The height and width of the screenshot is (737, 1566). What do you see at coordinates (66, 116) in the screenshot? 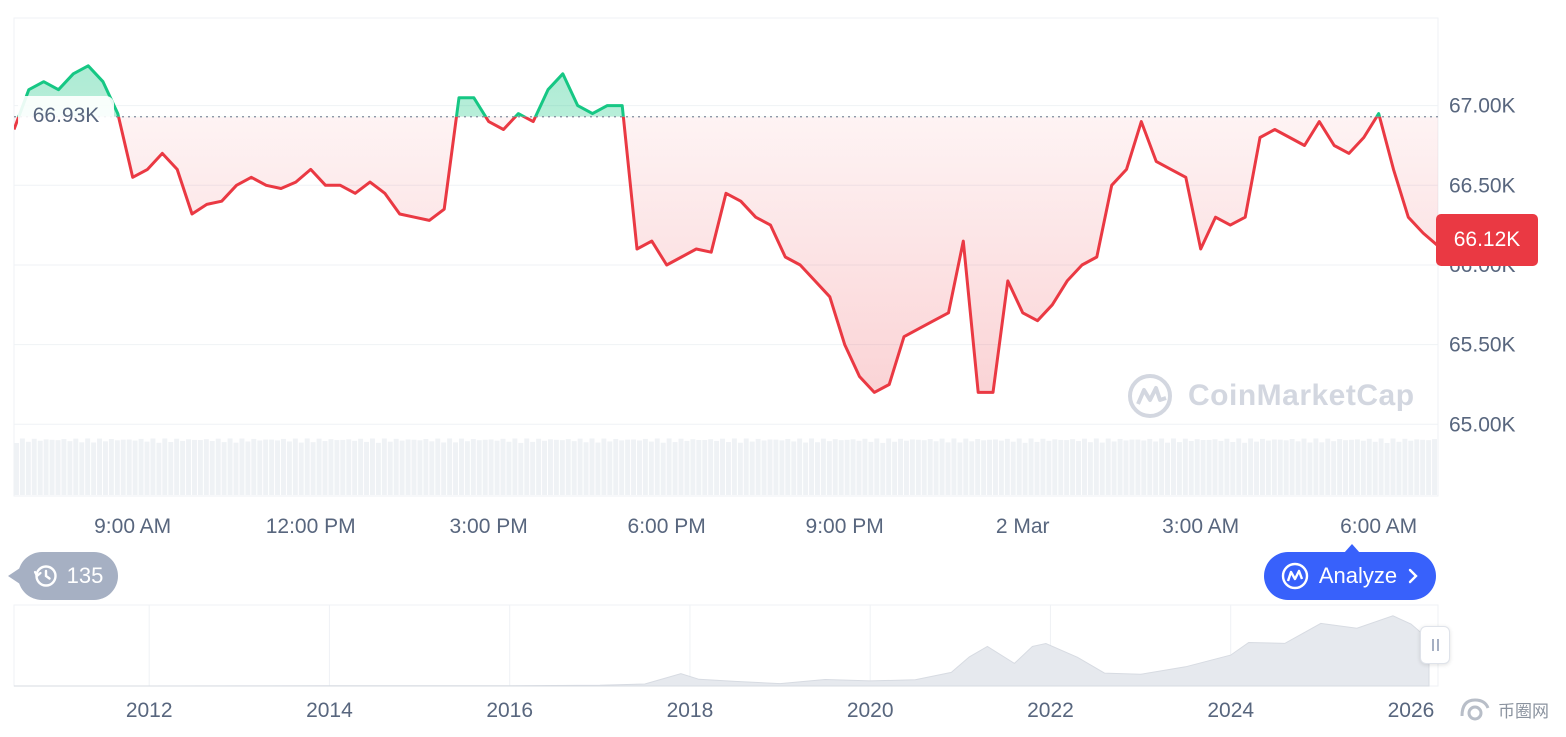
I see `reference-price-label: 66.93K` at bounding box center [66, 116].